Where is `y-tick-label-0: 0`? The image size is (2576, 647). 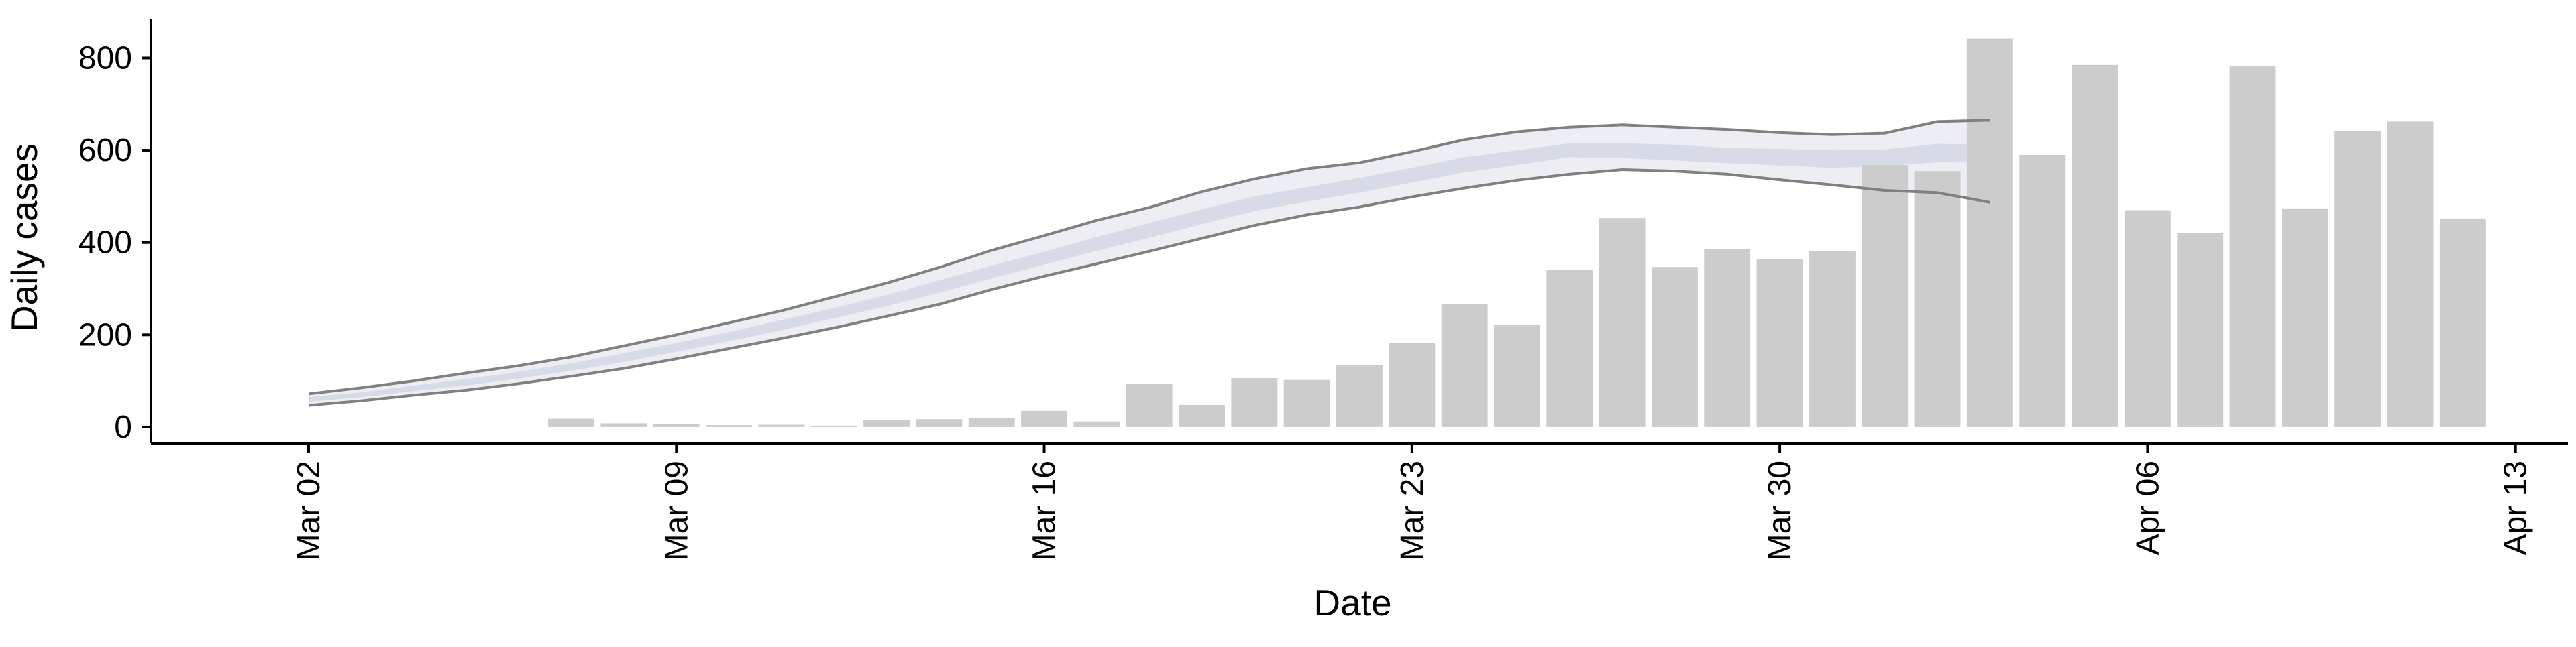 y-tick-label-0: 0 is located at coordinates (123, 428).